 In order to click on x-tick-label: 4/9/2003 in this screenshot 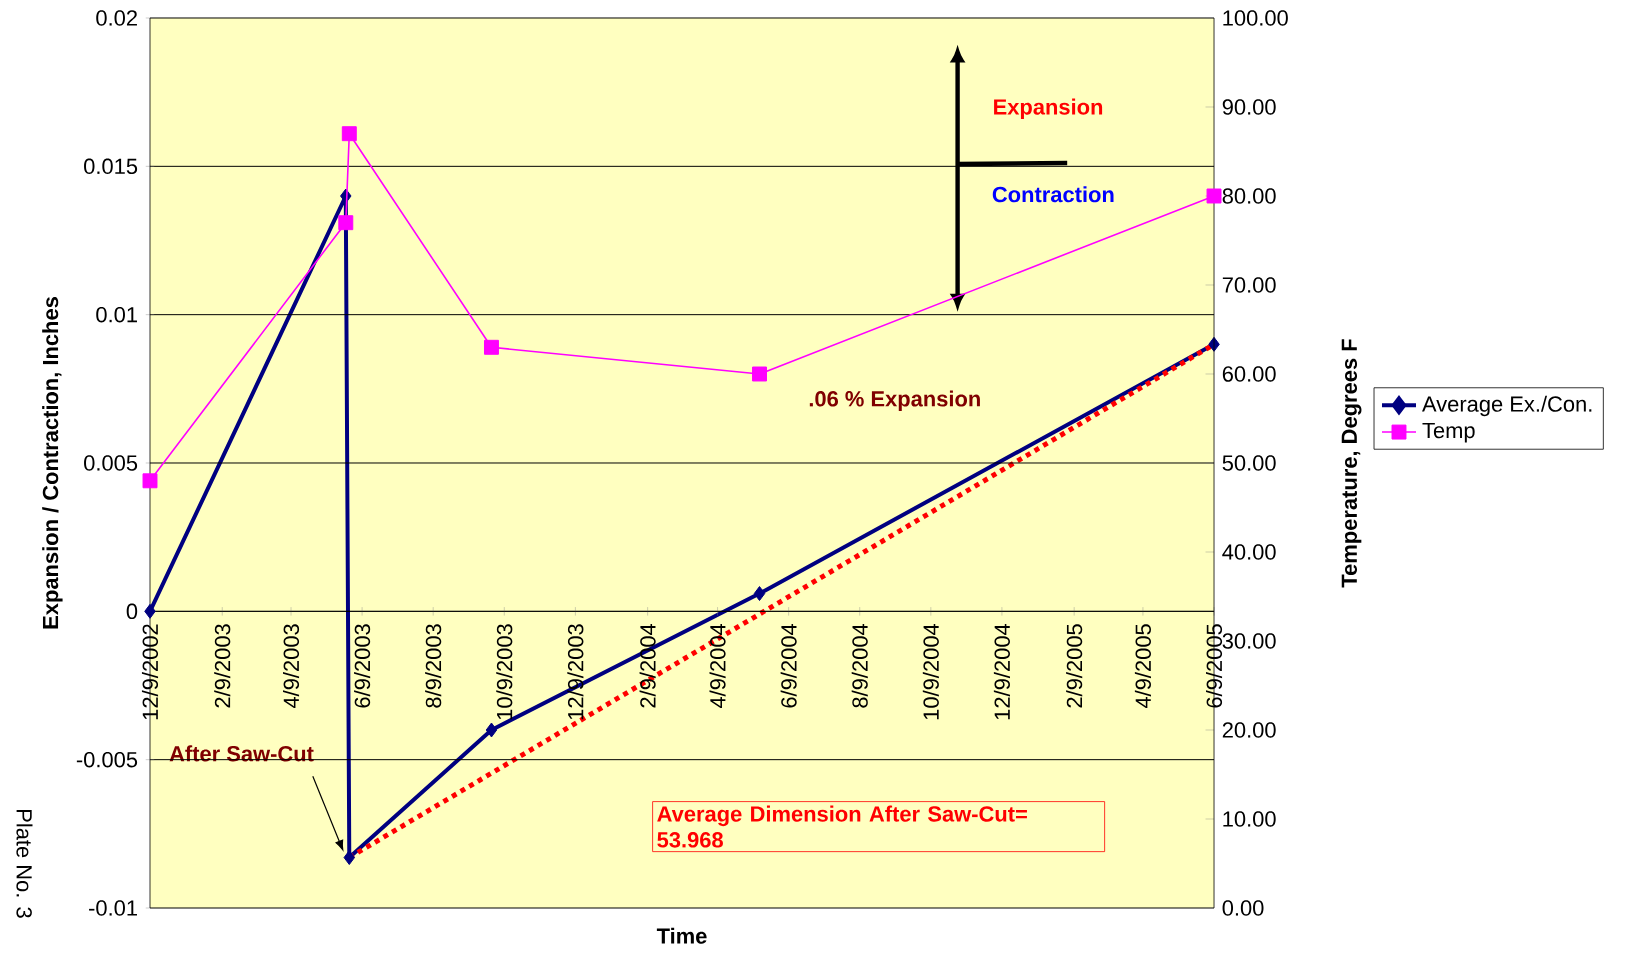, I will do `click(291, 666)`.